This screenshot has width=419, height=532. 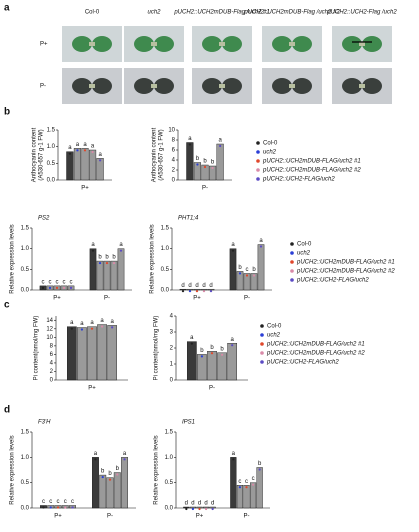 What do you see at coordinates (7, 410) in the screenshot?
I see `panel-label: d` at bounding box center [7, 410].